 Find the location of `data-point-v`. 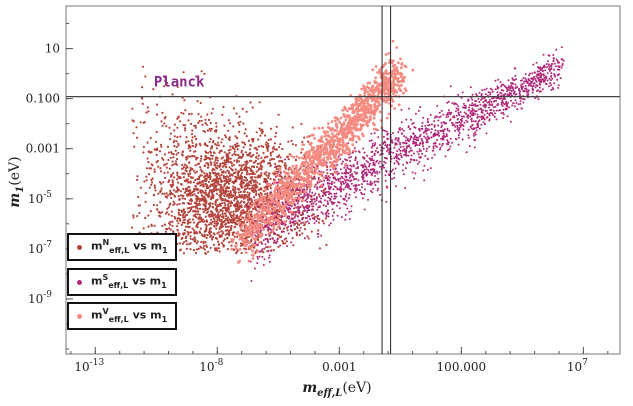

data-point-v is located at coordinates (251, 248).